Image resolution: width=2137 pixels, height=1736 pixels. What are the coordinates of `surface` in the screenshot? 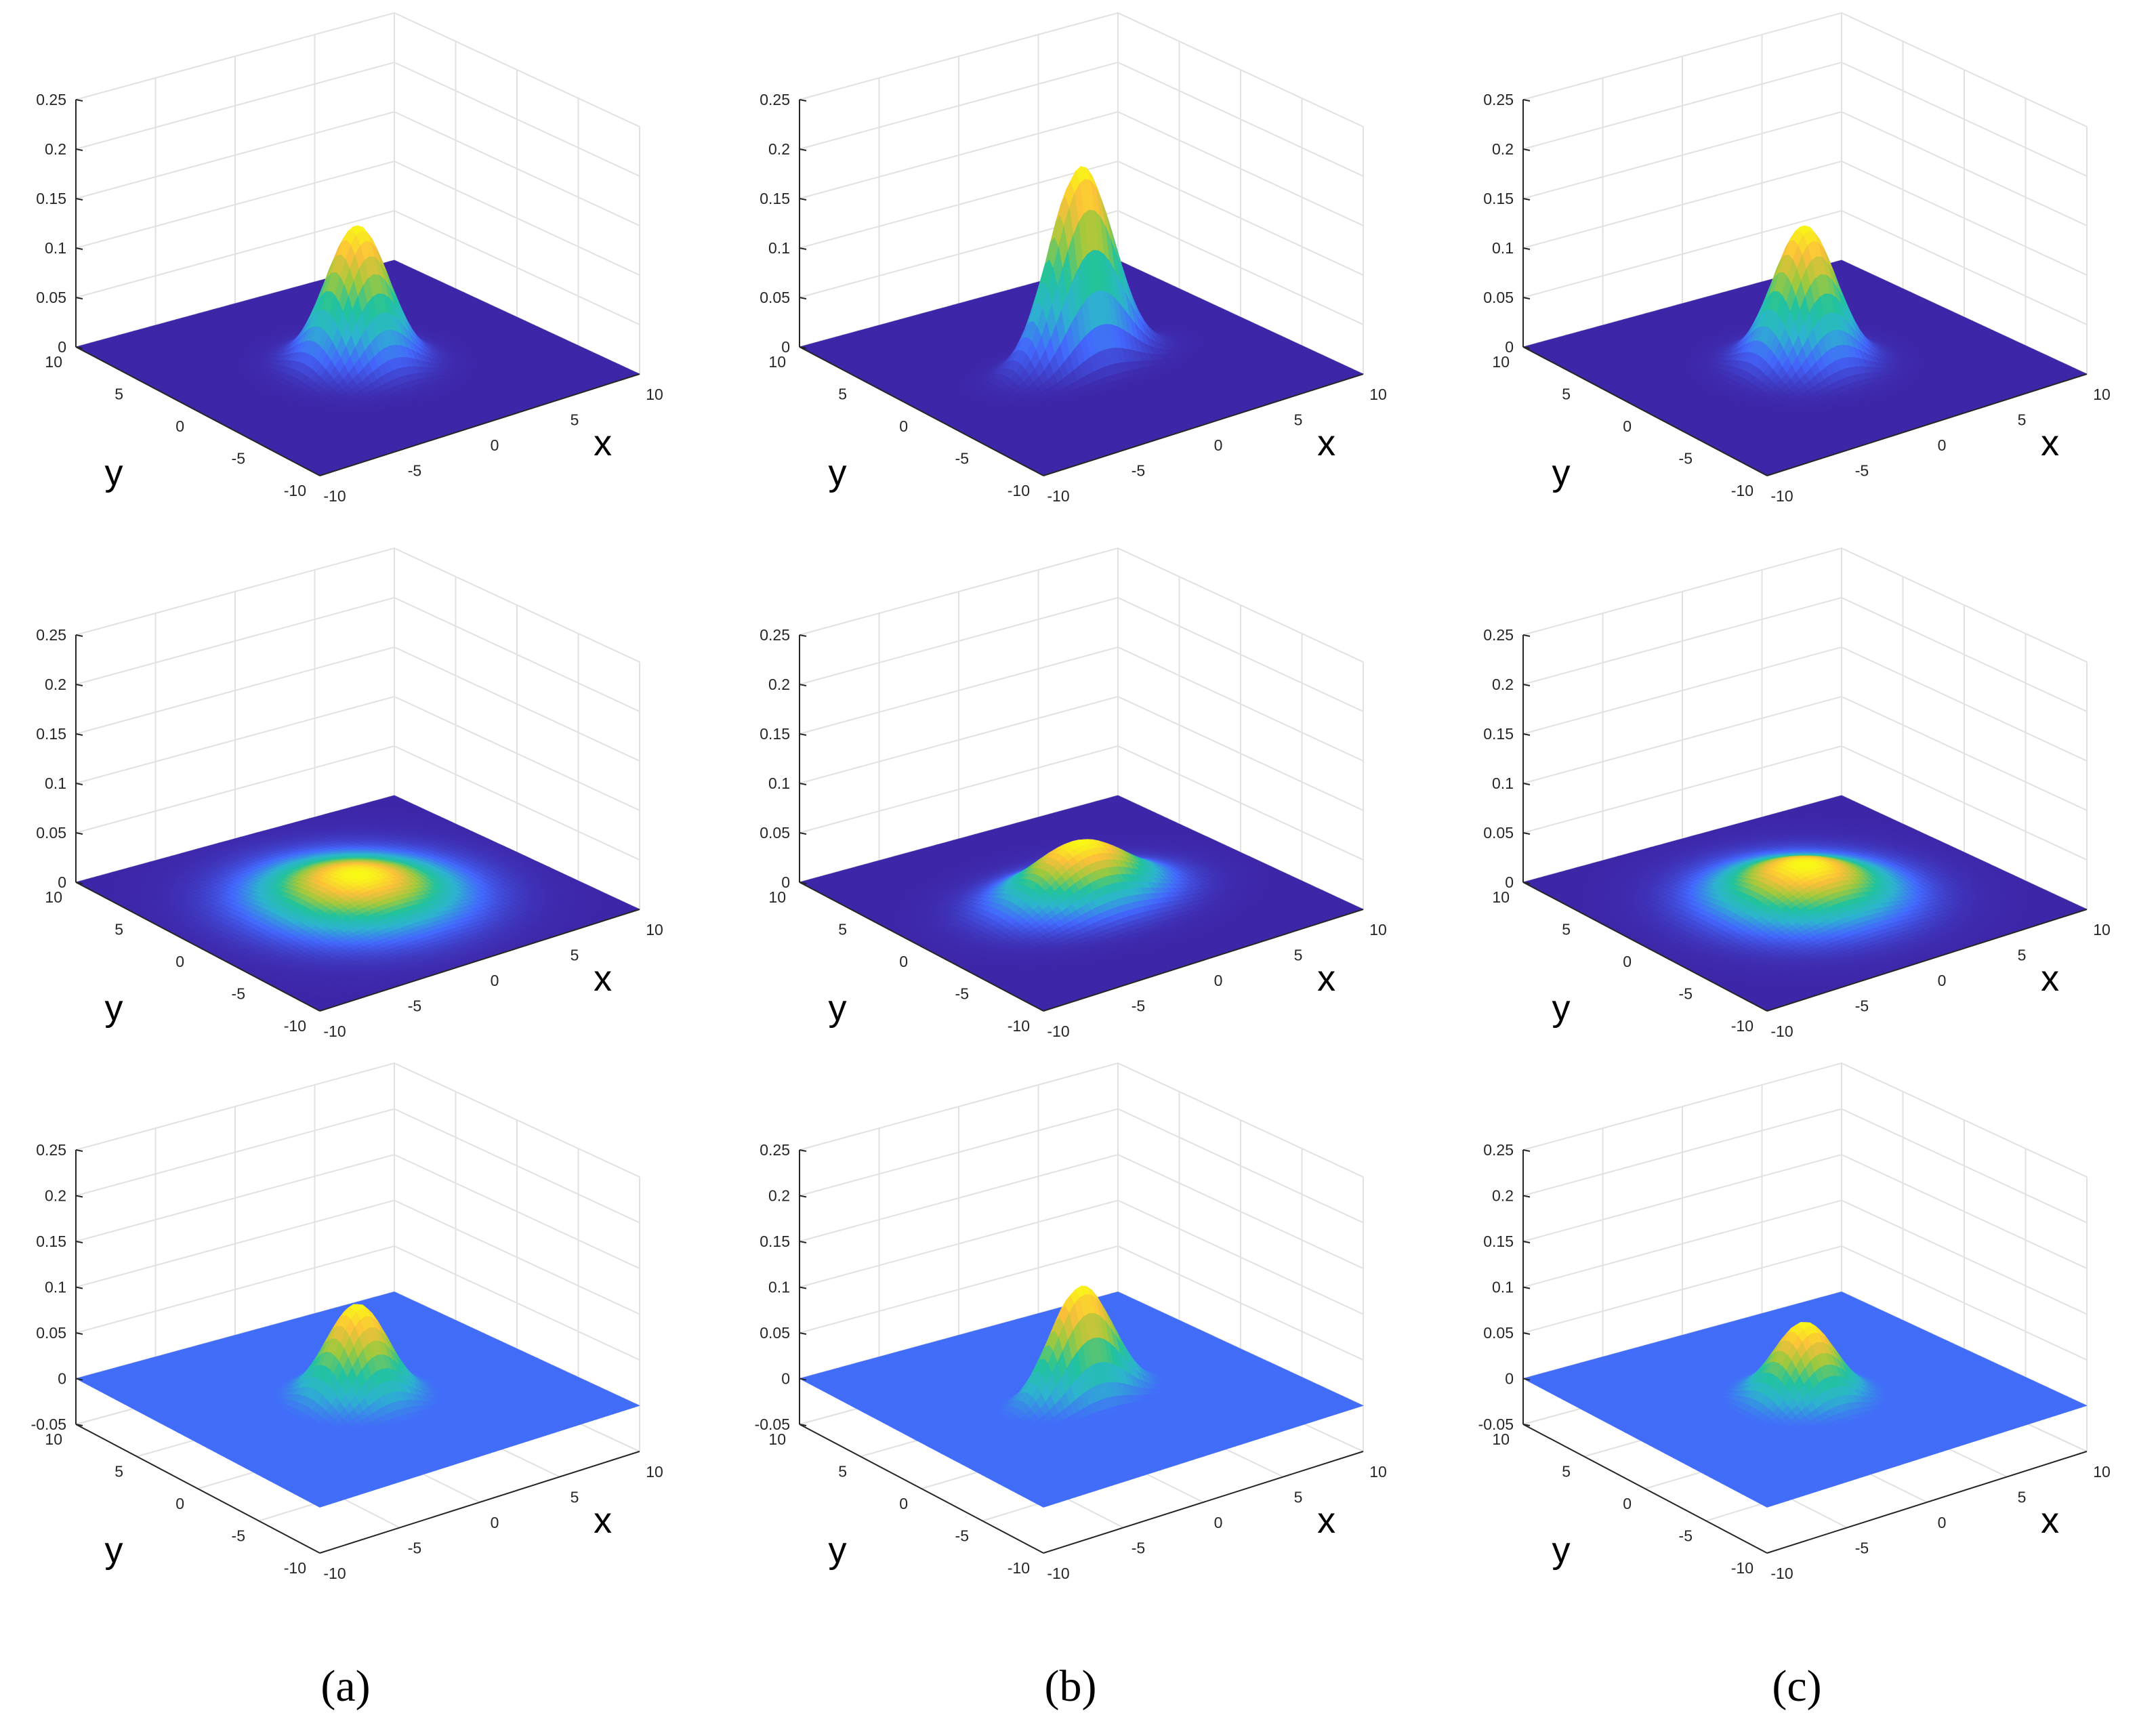 It's located at (357, 350).